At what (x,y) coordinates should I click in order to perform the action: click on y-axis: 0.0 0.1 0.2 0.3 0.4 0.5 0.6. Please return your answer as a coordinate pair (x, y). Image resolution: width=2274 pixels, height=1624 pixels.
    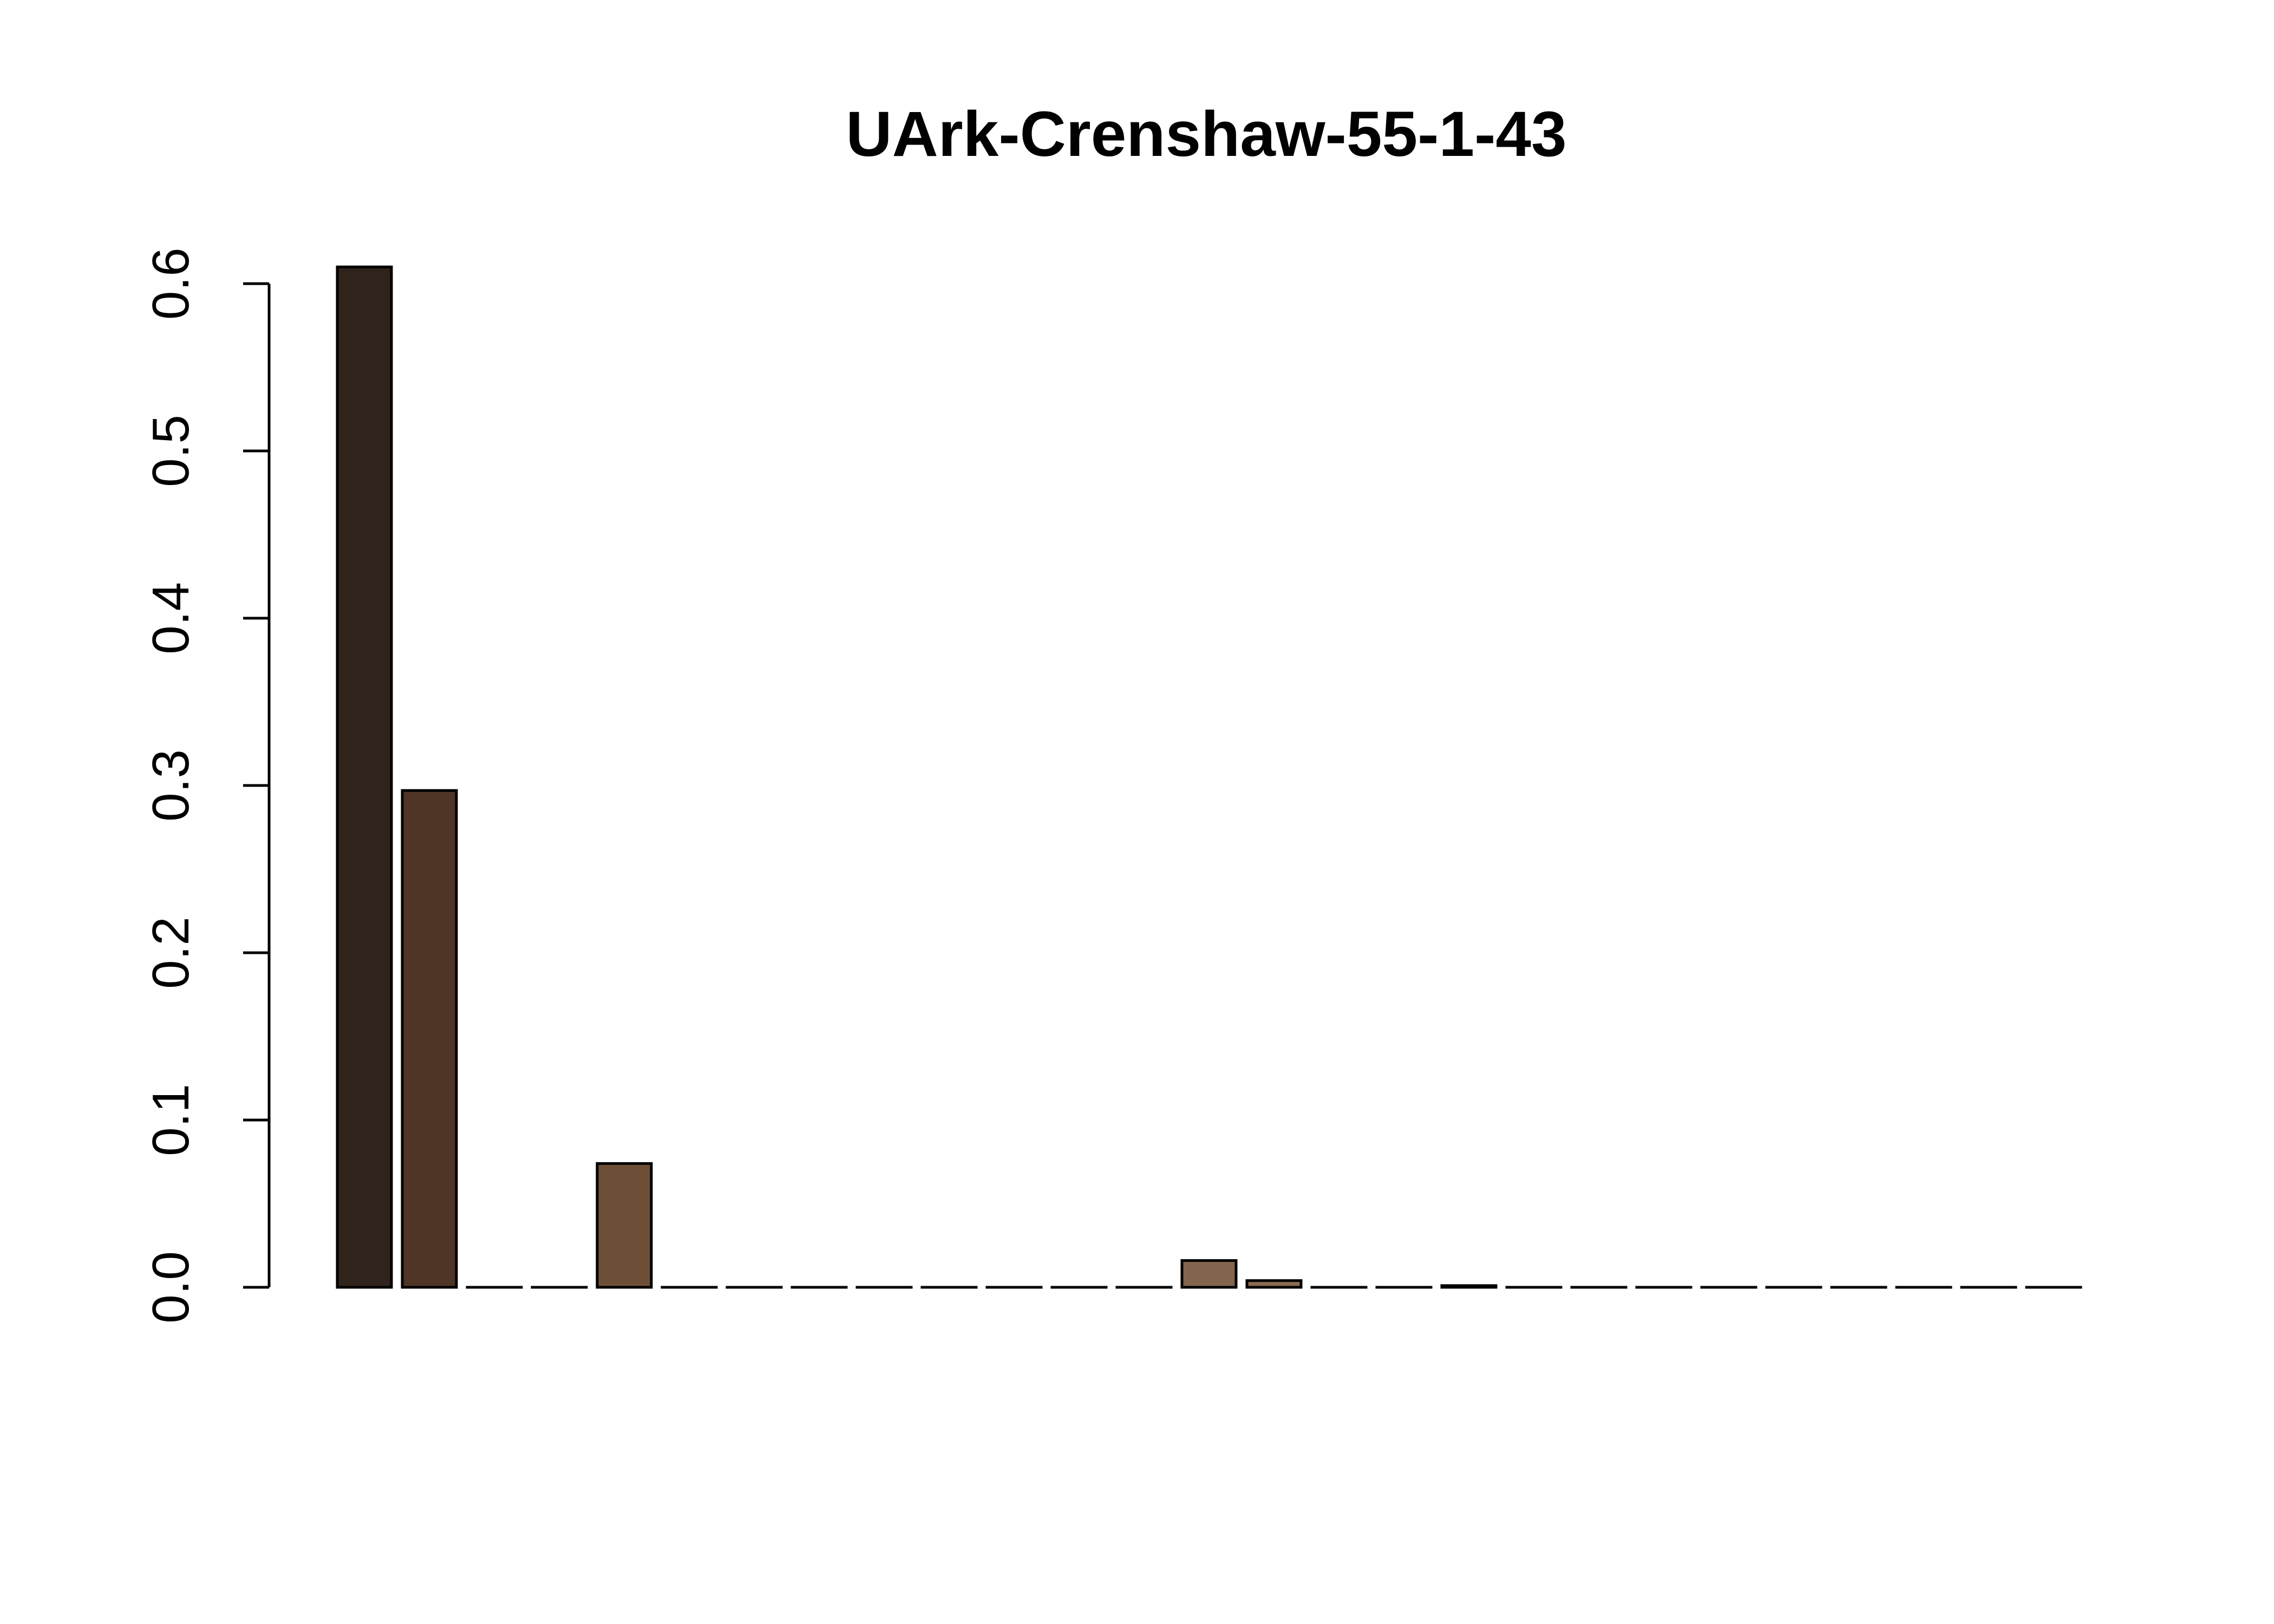
    Looking at the image, I should click on (207, 785).